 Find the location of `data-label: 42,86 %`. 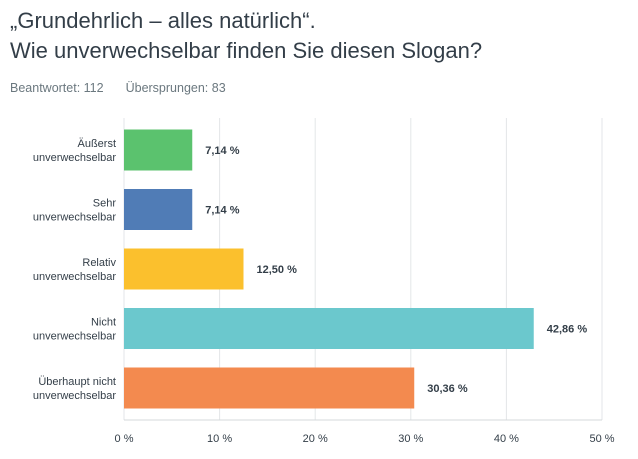

data-label: 42,86 % is located at coordinates (567, 330).